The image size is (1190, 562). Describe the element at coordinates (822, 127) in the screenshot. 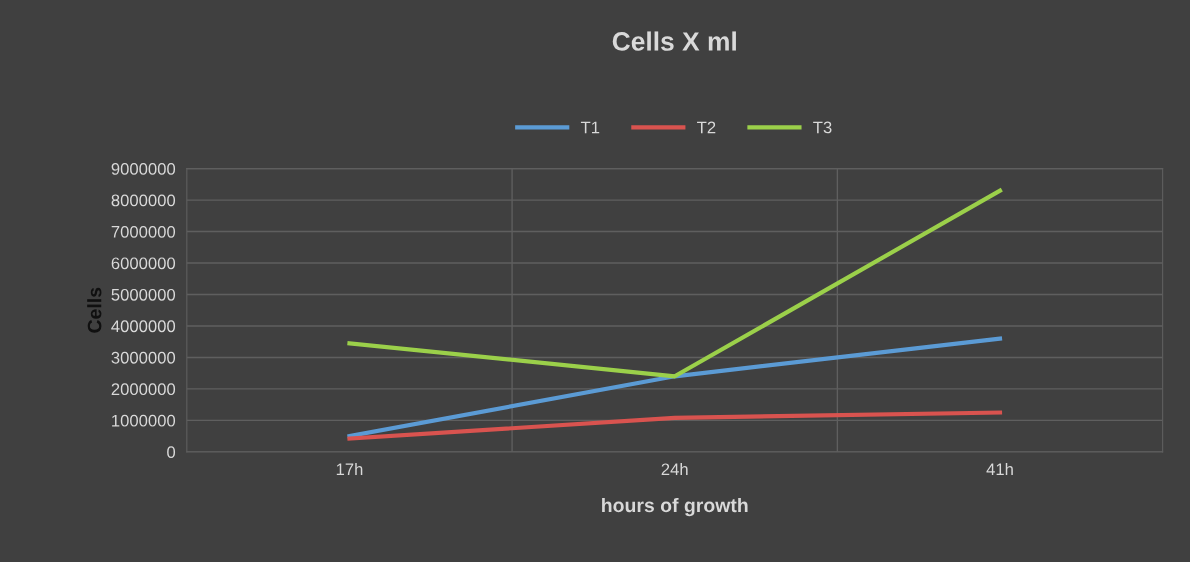

I see `legend-label: T3` at that location.